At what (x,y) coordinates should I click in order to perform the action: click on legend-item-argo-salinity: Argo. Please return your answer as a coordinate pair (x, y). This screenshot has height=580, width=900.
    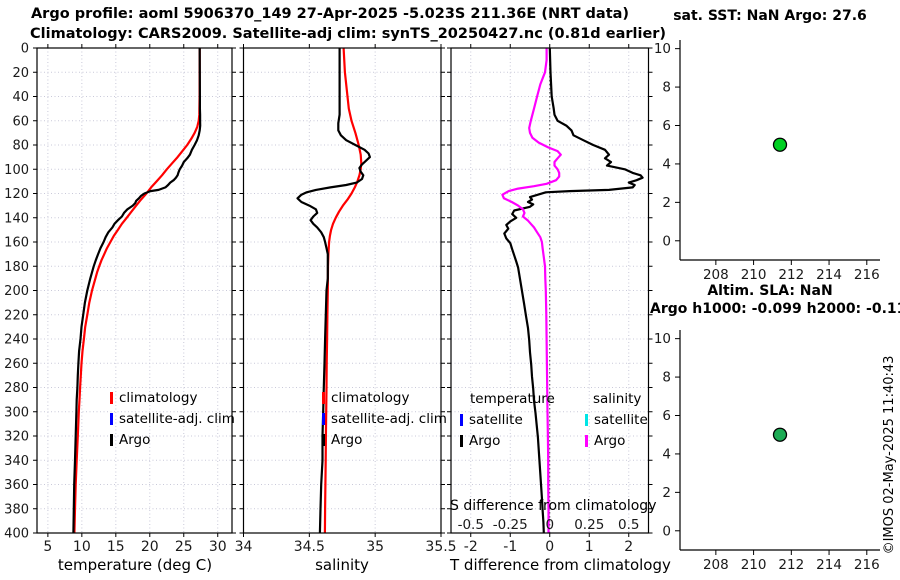
    Looking at the image, I should click on (605, 441).